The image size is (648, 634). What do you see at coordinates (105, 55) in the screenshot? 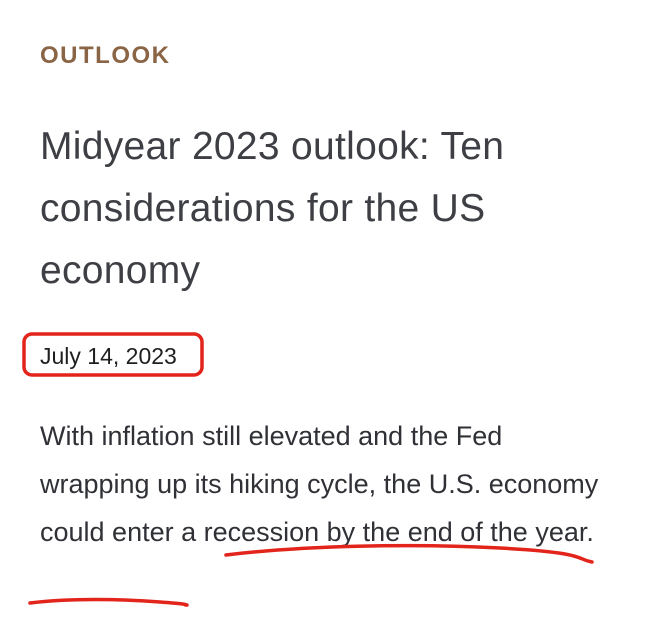
I see `category-label: OUTLOOK` at bounding box center [105, 55].